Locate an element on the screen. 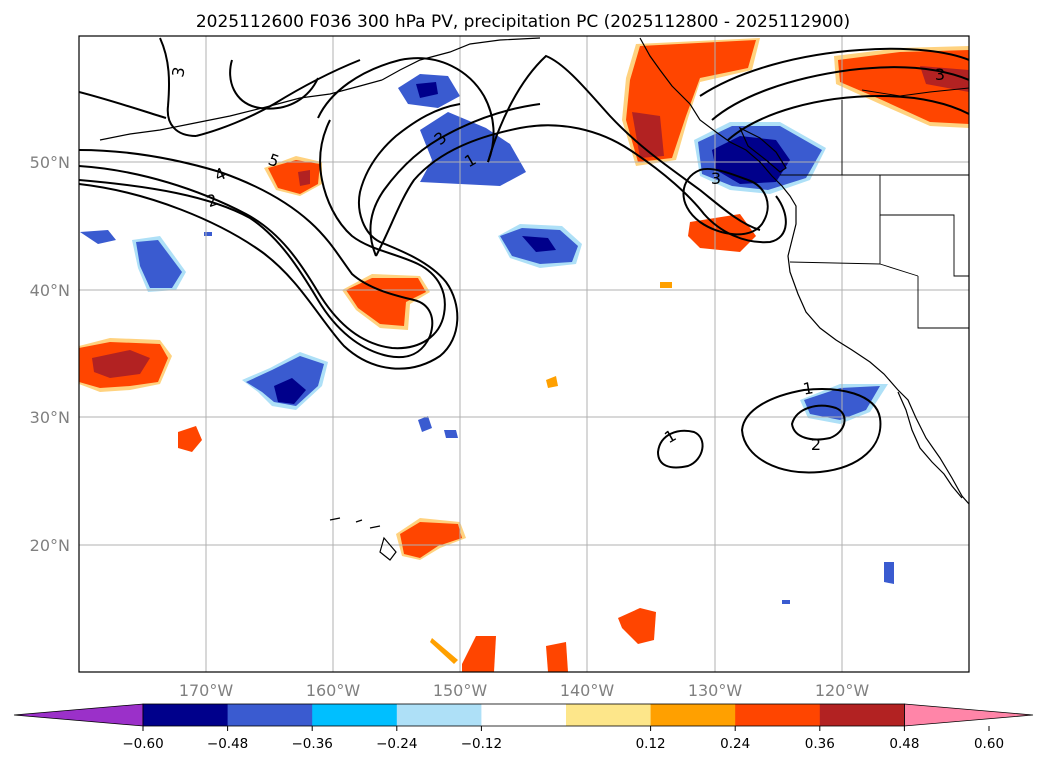  colorbar-tick-label: 0.36 is located at coordinates (820, 744).